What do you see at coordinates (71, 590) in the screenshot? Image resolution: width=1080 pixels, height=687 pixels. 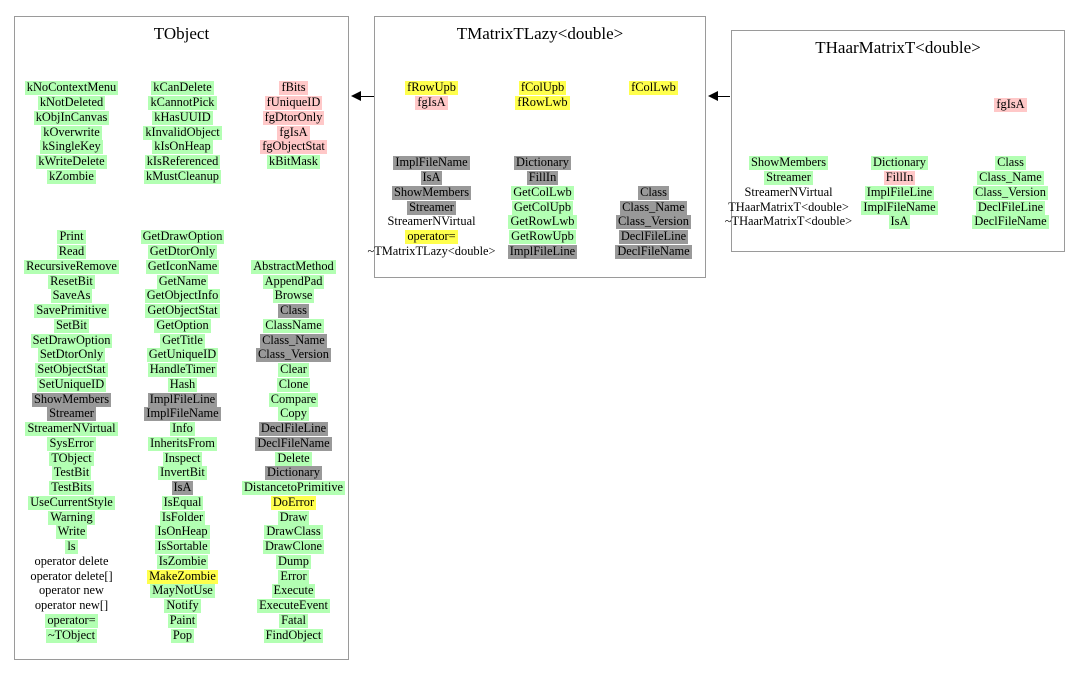 I see `member-operator-new: operator new` at bounding box center [71, 590].